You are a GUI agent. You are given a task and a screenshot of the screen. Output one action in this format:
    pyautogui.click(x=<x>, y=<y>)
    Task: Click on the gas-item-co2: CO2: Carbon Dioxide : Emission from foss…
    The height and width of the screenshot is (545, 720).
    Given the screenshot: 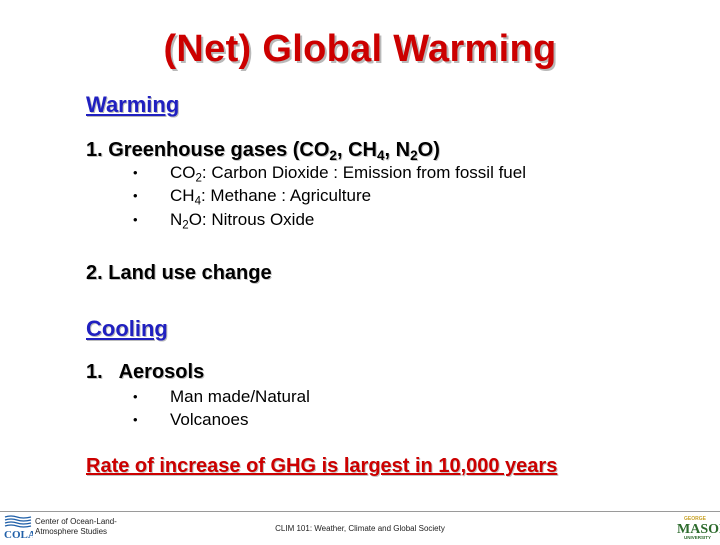 What is the action you would take?
    pyautogui.click(x=348, y=174)
    